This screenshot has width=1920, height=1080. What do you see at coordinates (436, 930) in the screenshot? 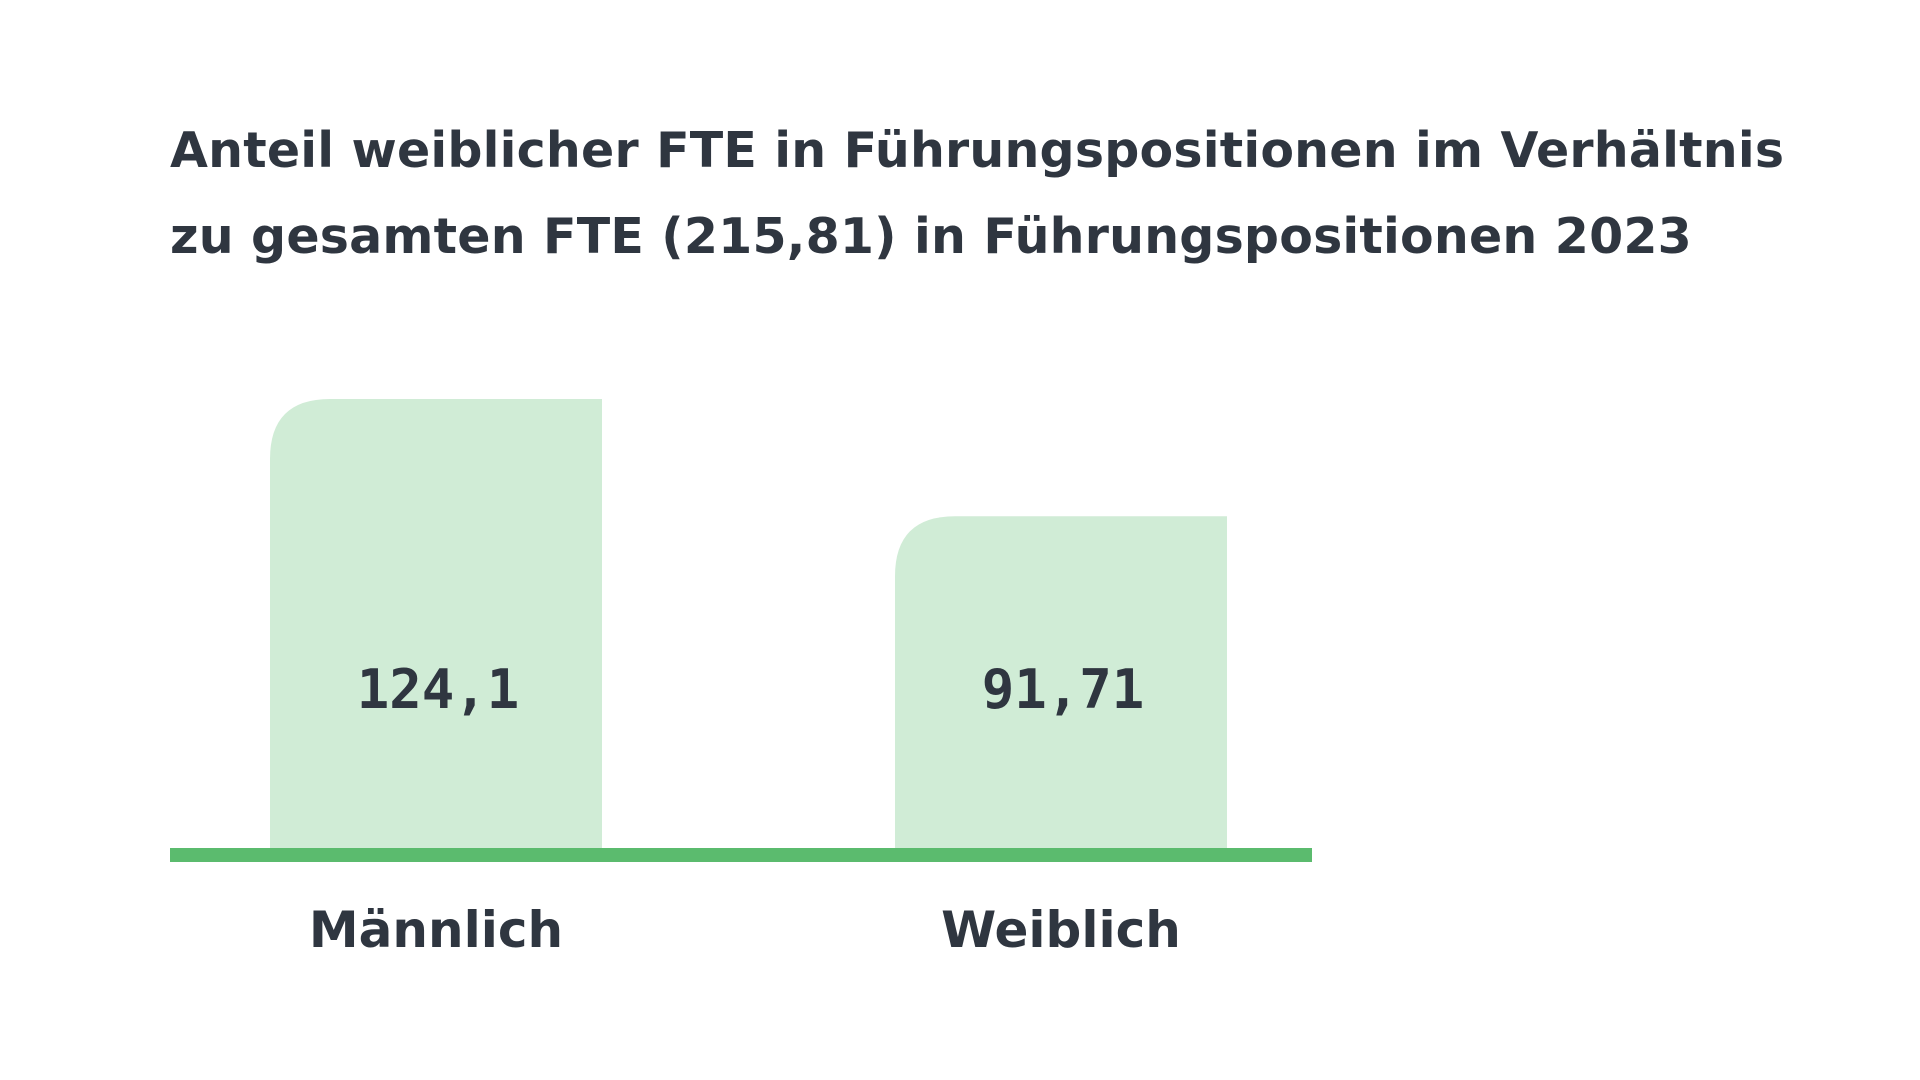
I see `category-label: Männlich` at bounding box center [436, 930].